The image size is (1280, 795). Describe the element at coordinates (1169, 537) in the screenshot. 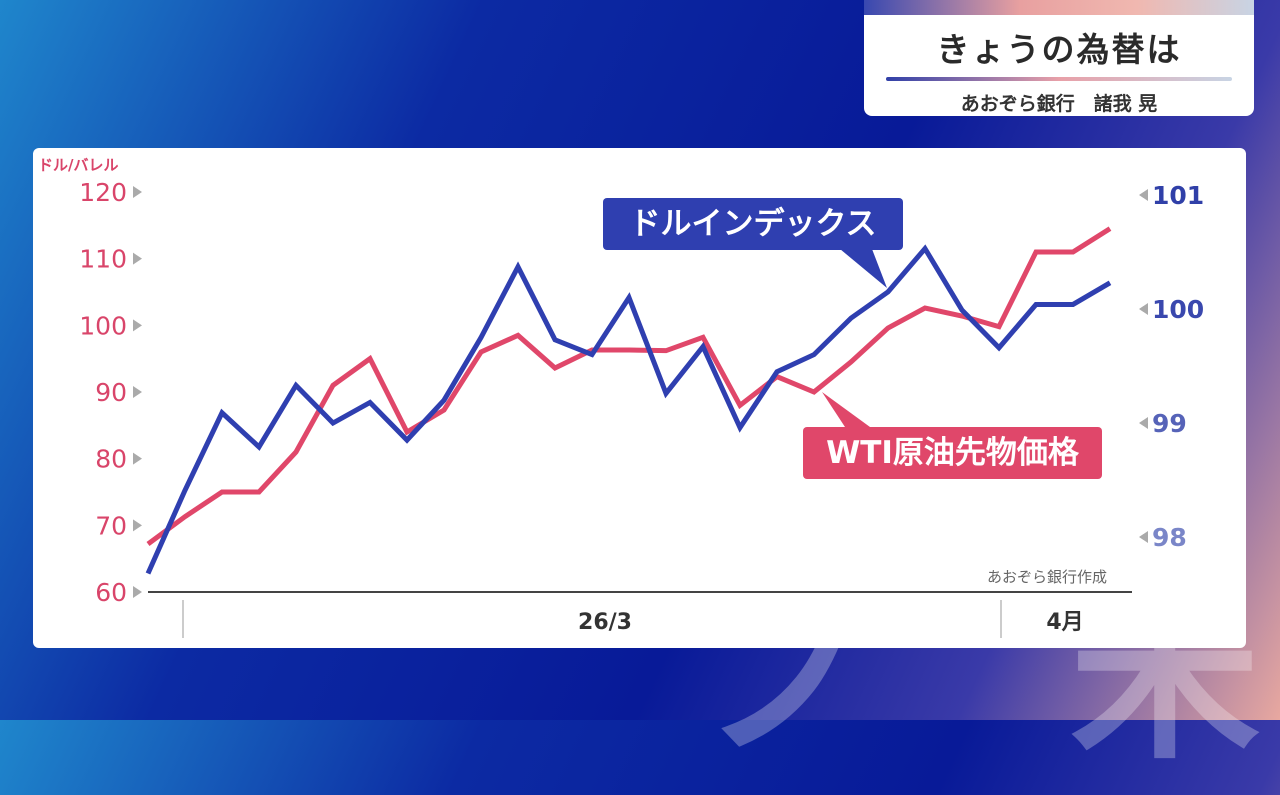

I see `right-axis-tick-label: 98` at that location.